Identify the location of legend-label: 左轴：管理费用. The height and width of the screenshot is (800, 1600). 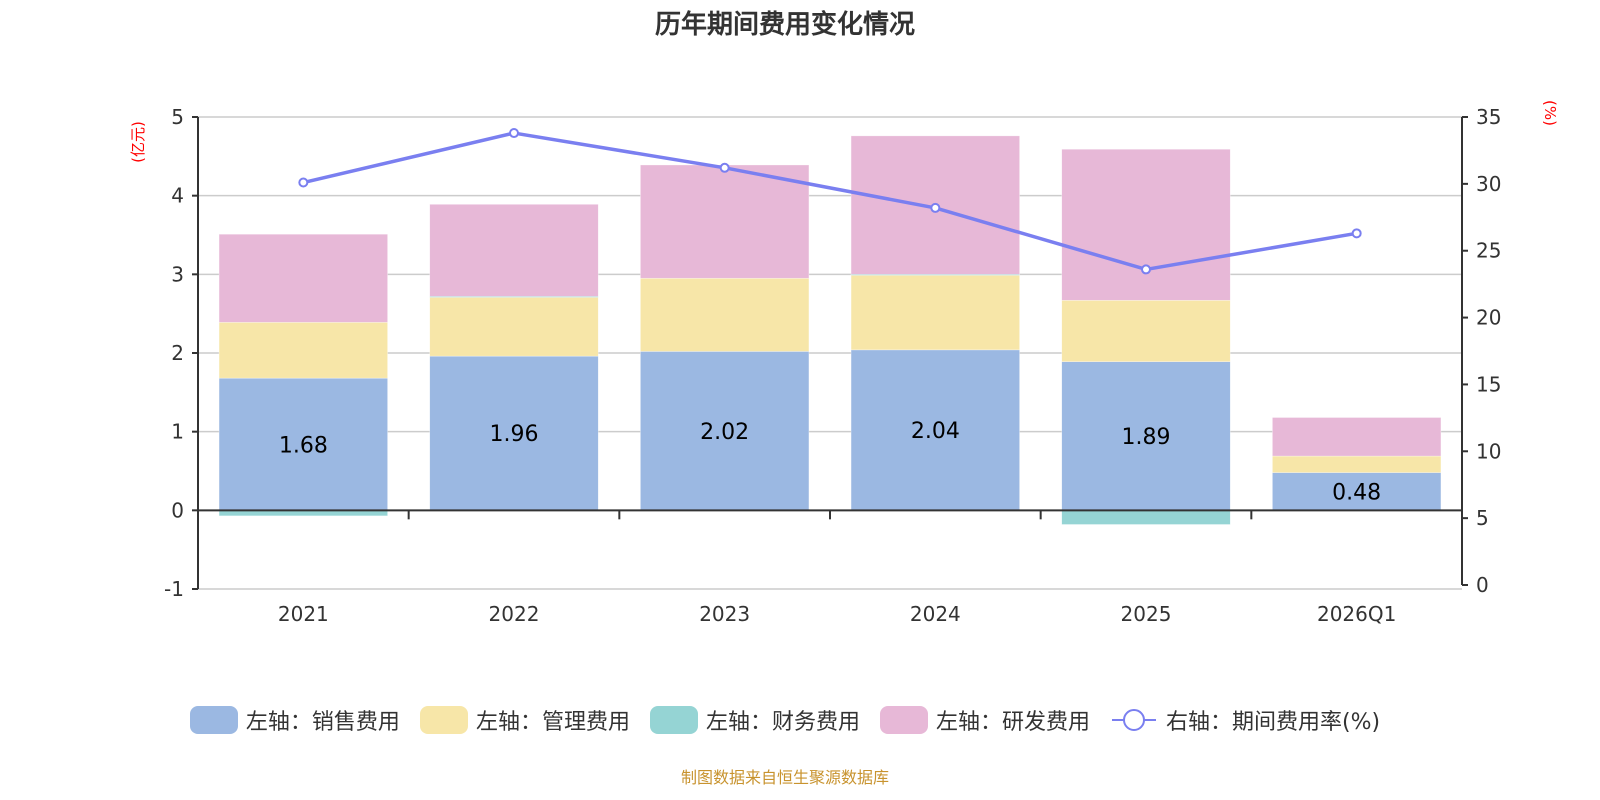
(552, 722).